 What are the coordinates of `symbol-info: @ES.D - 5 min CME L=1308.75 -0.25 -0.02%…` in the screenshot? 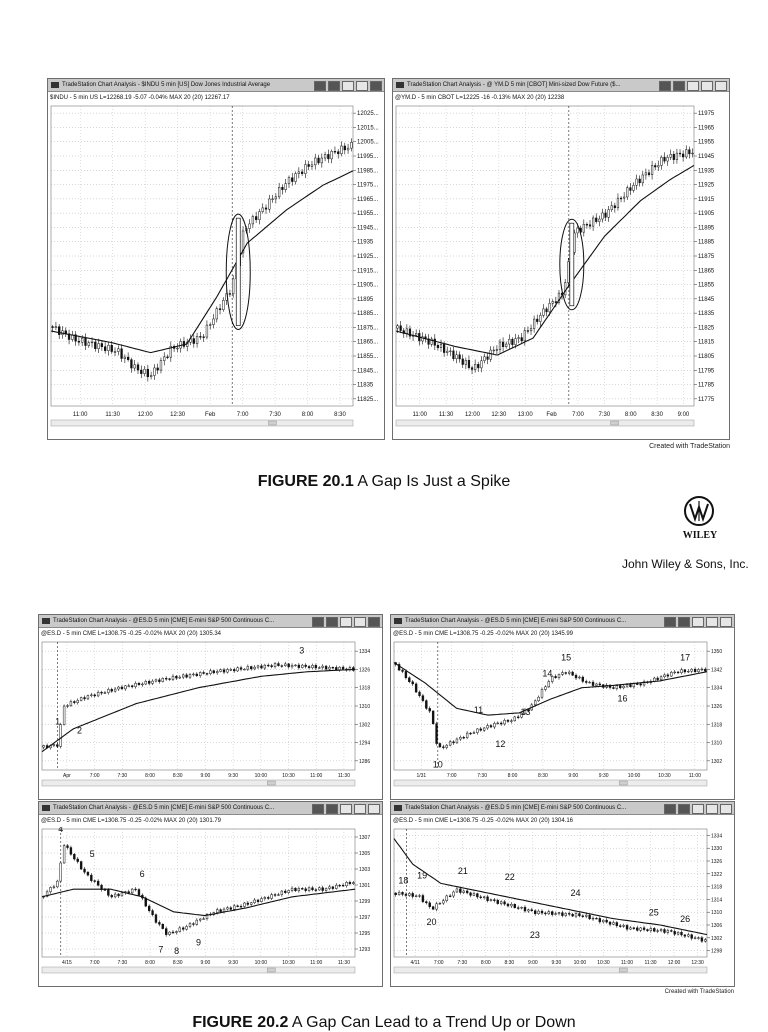 It's located at (131, 634).